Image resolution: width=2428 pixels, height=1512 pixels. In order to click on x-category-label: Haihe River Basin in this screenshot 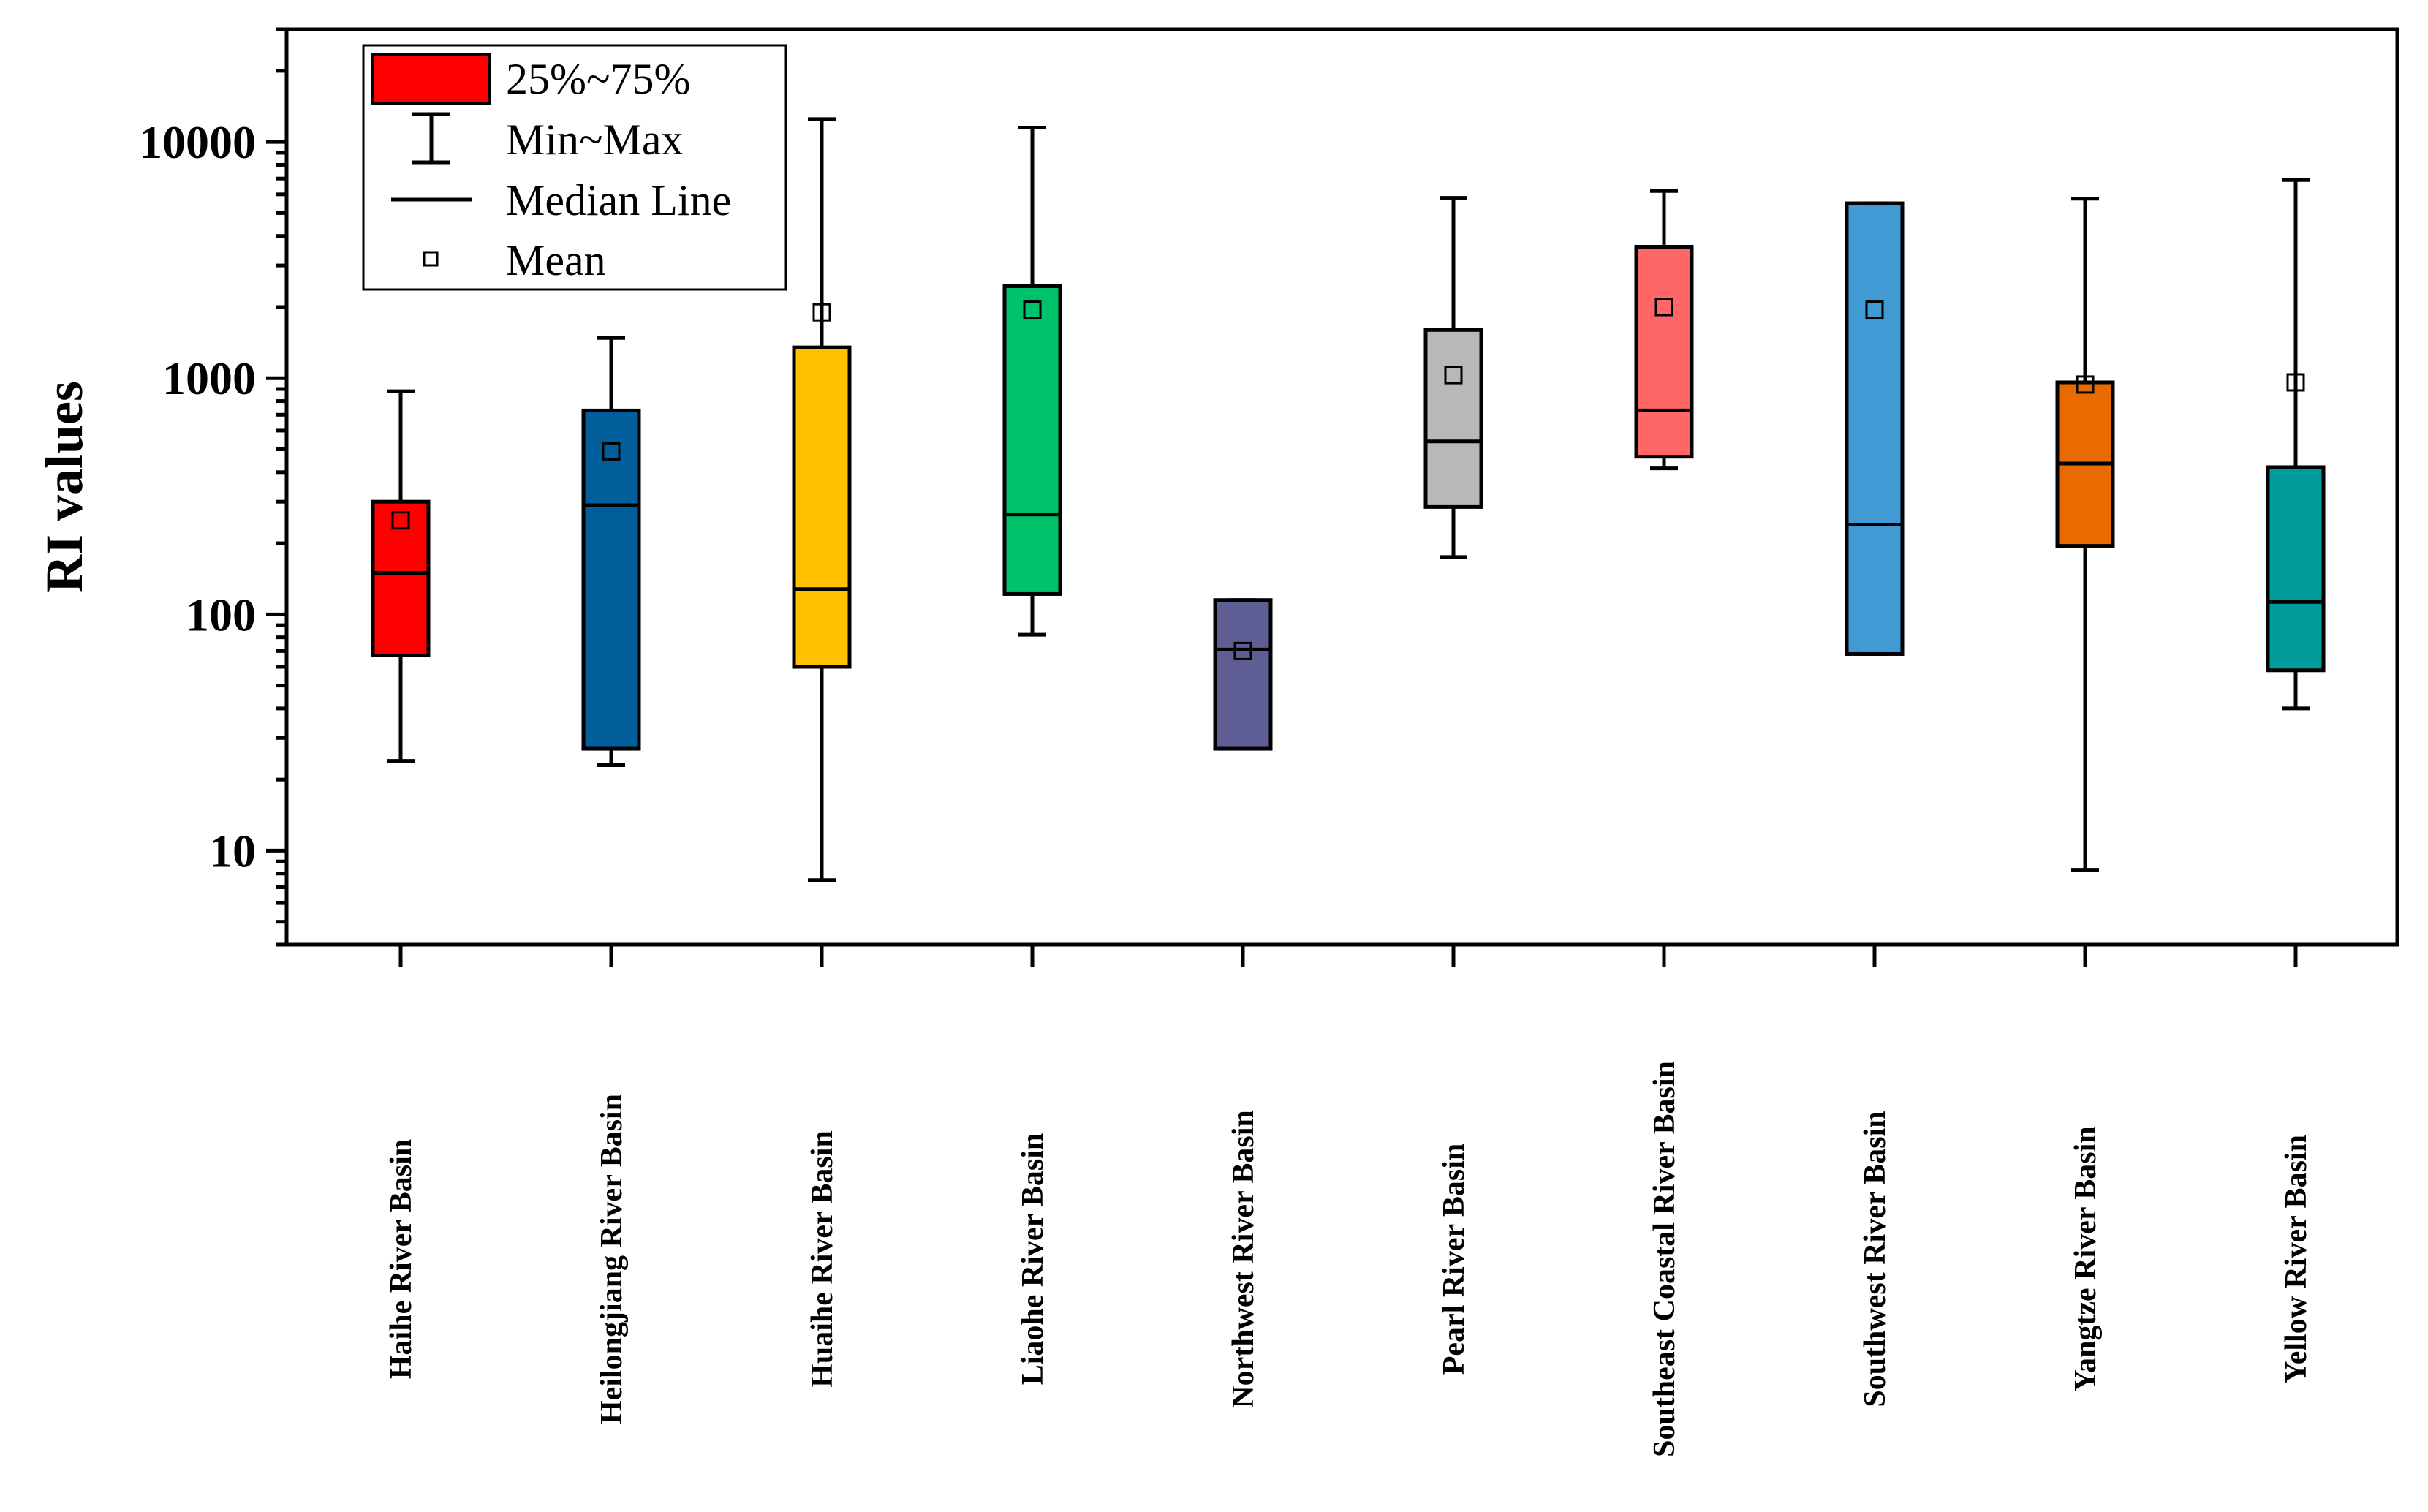, I will do `click(401, 1259)`.